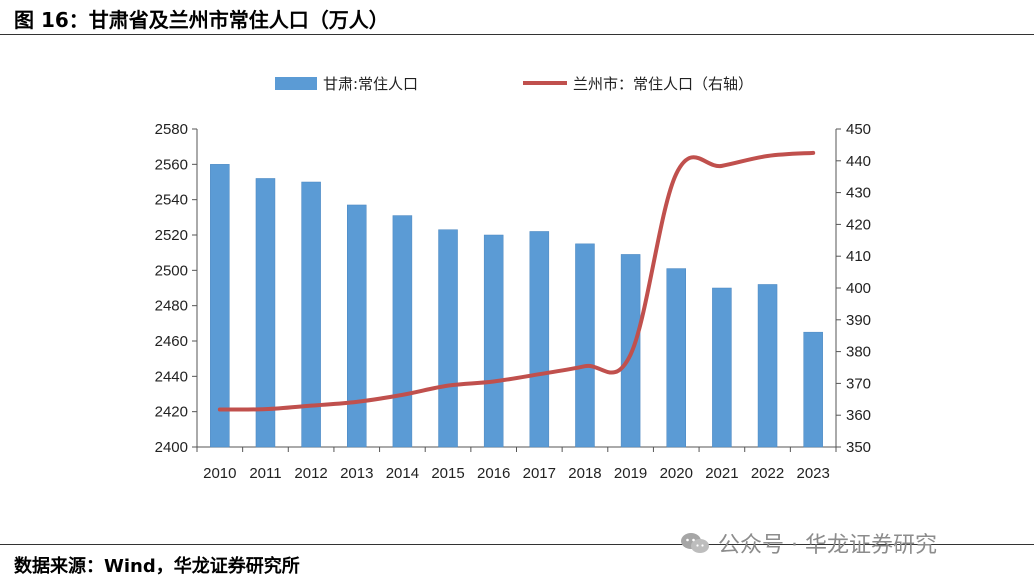  Describe the element at coordinates (171, 270) in the screenshot. I see `y-left-tick-label: 2500` at that location.